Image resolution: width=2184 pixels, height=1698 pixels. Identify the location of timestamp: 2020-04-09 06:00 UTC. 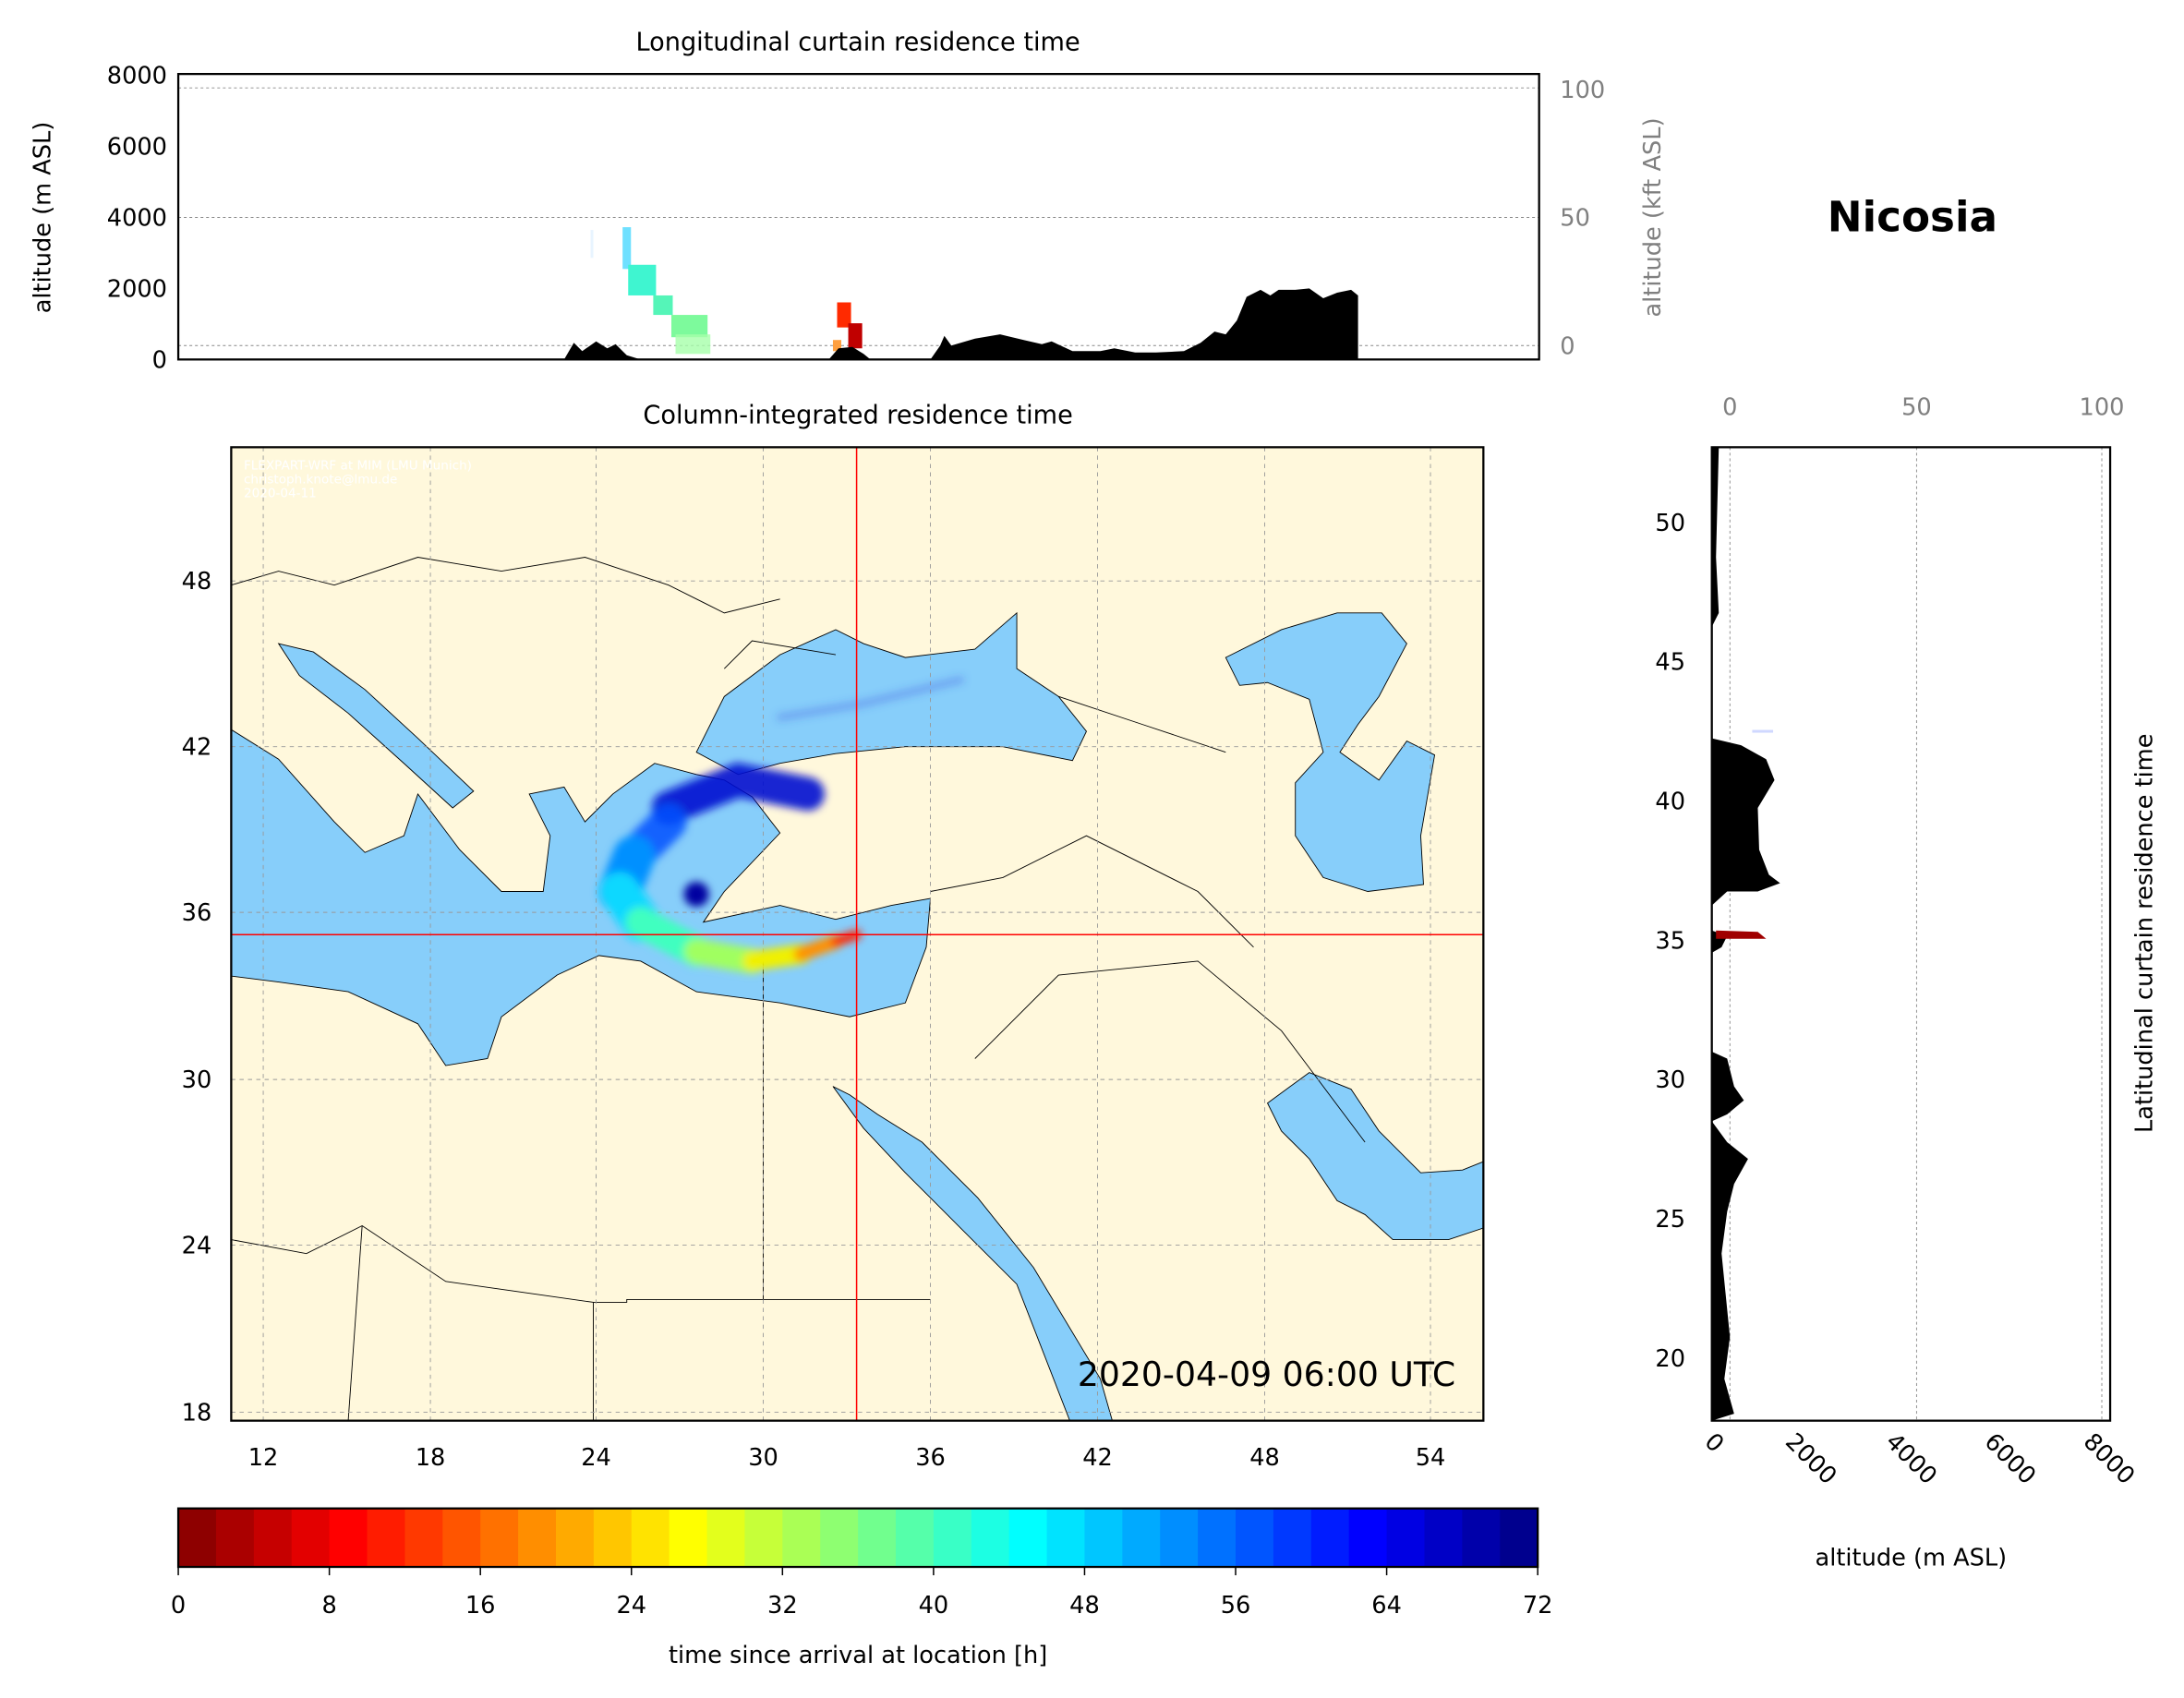
(1266, 1374).